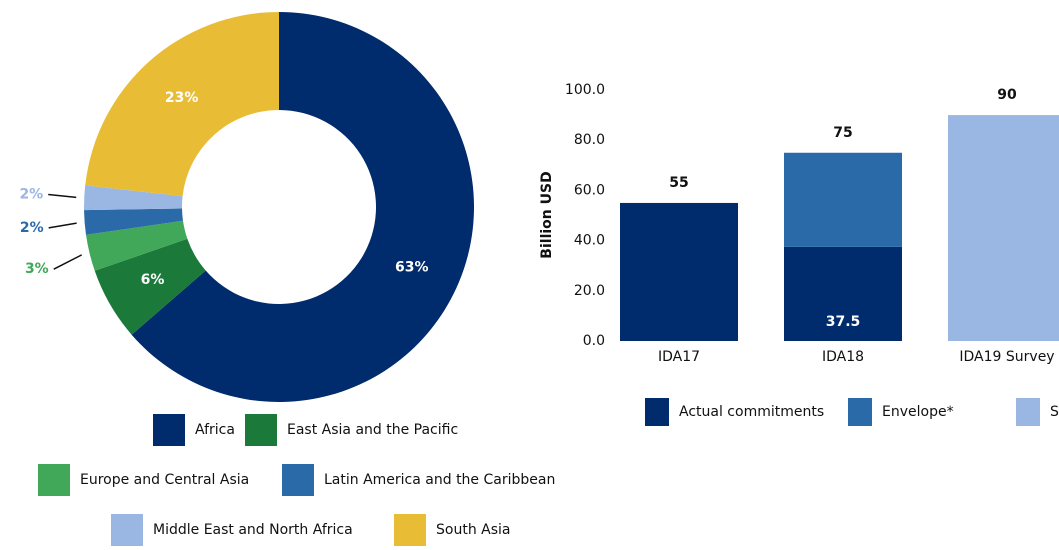  What do you see at coordinates (37, 269) in the screenshot?
I see `slice-label: 3%` at bounding box center [37, 269].